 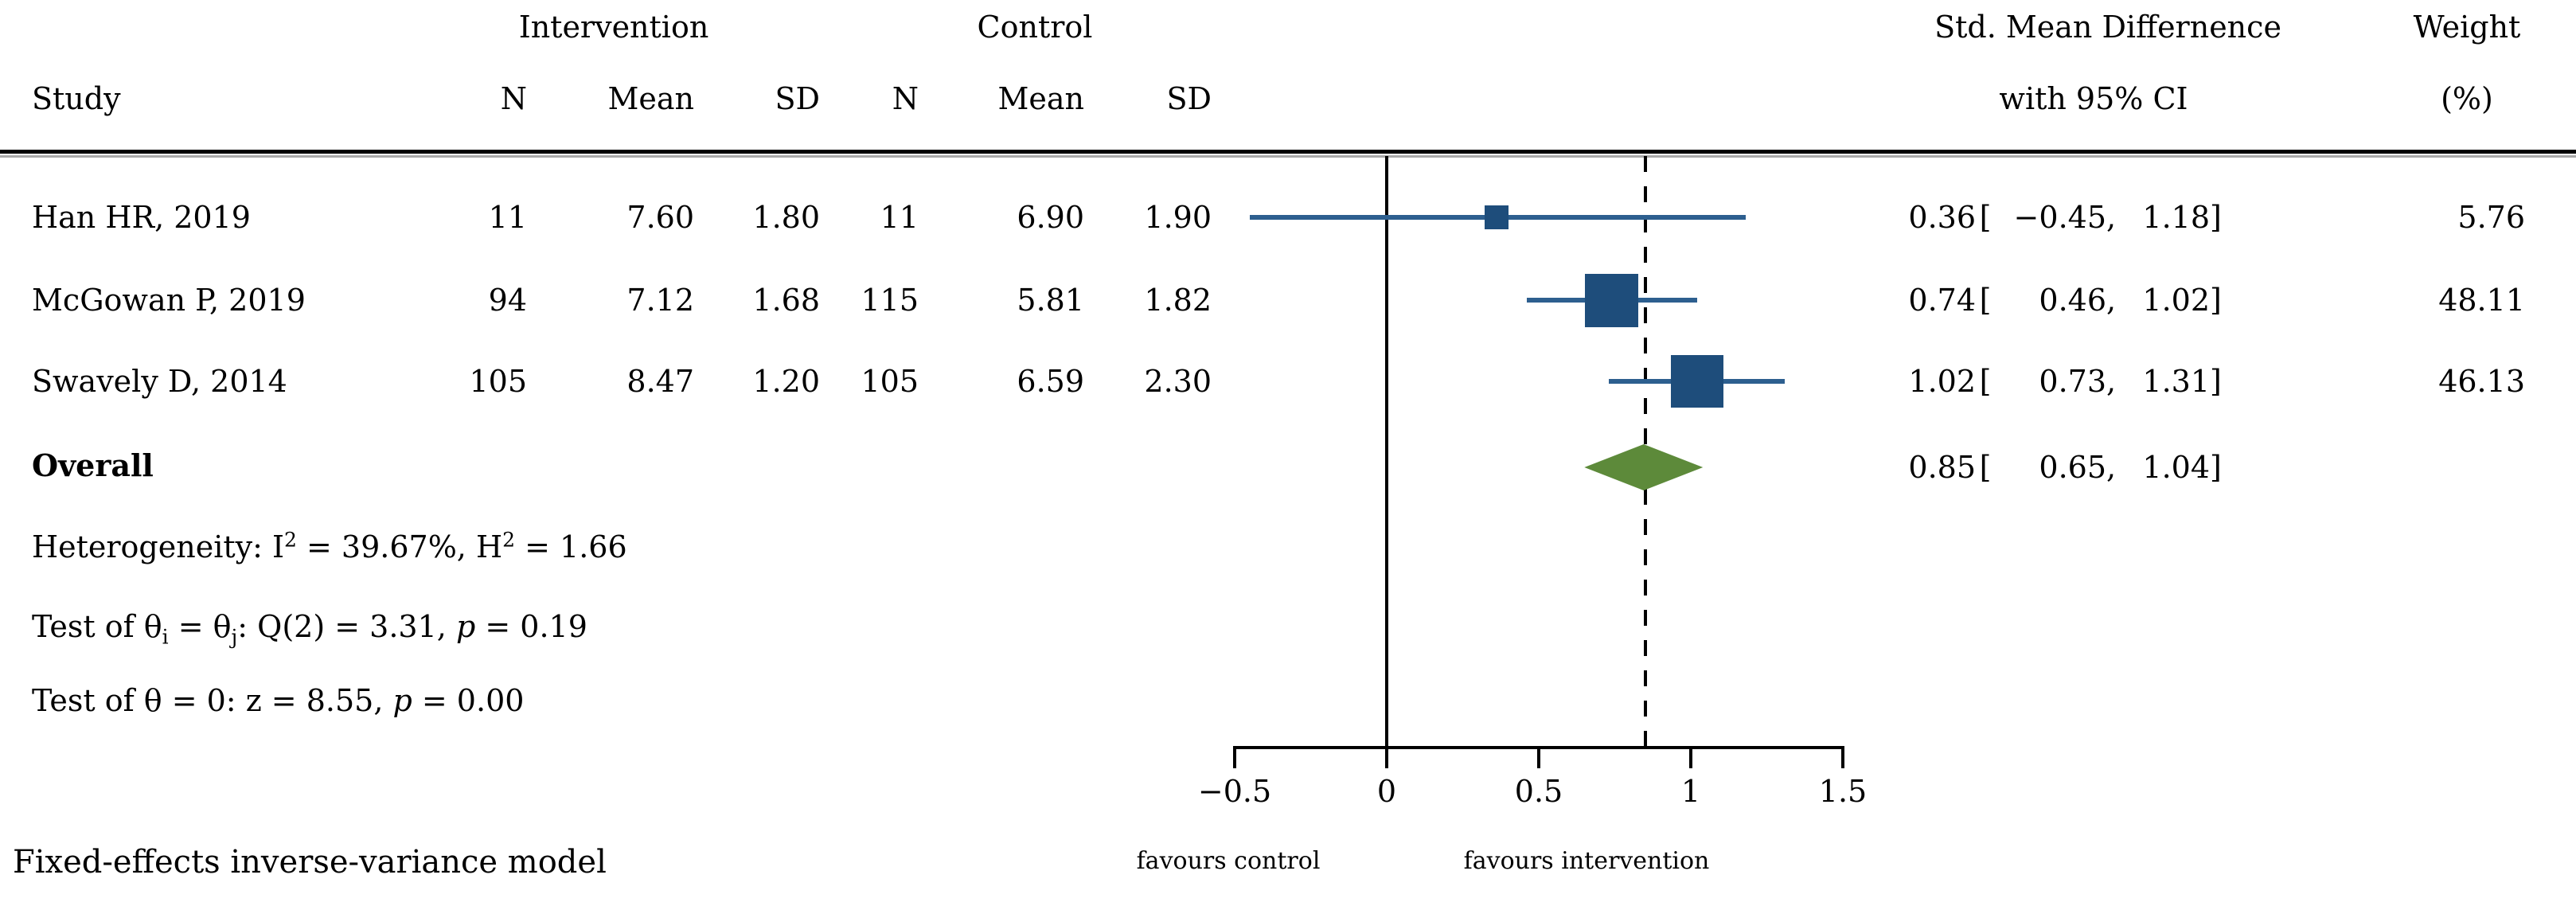 I want to click on header-weight-line1: Weight, so click(x=2467, y=27).